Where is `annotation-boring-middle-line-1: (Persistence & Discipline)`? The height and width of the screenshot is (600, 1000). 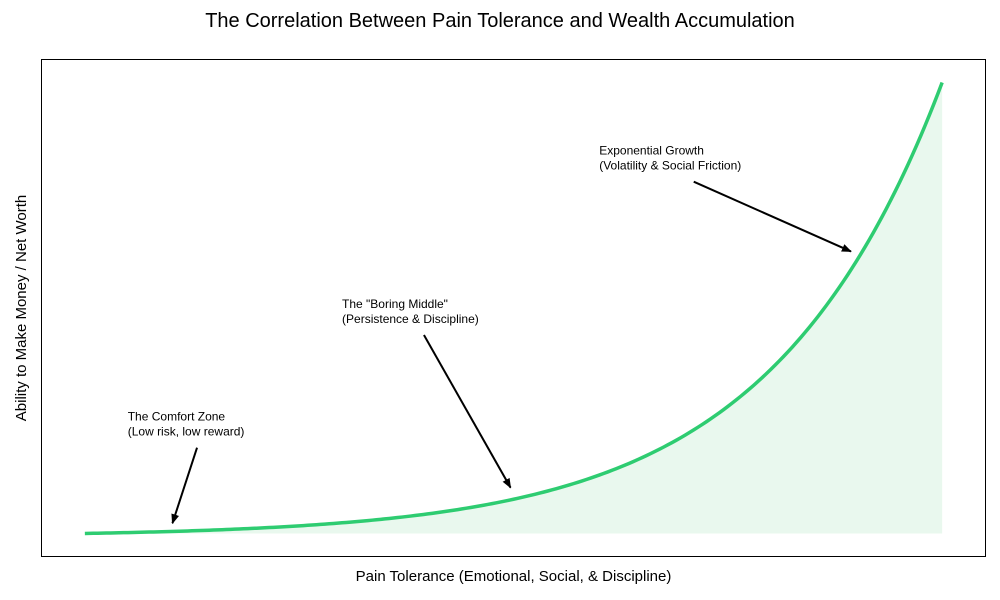
annotation-boring-middle-line-1: (Persistence & Discipline) is located at coordinates (410, 319).